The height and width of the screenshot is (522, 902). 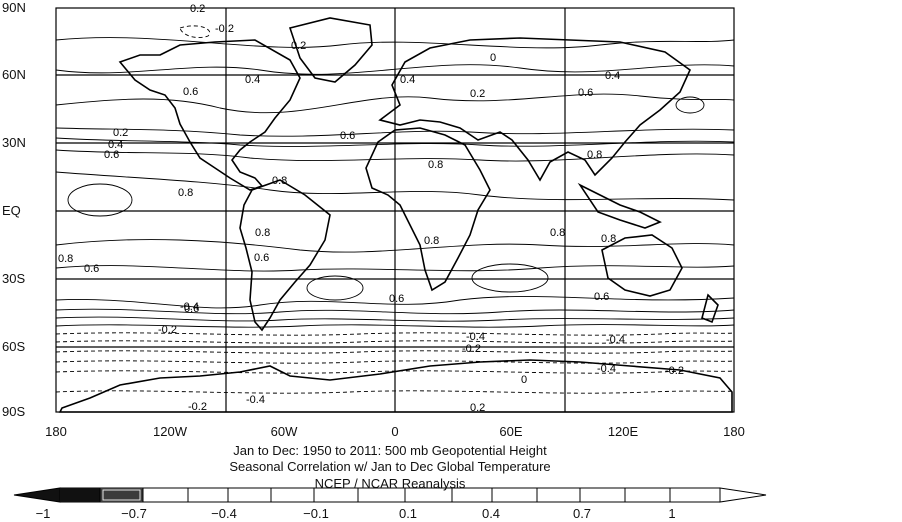 What do you see at coordinates (285, 255) in the screenshot?
I see `south-america` at bounding box center [285, 255].